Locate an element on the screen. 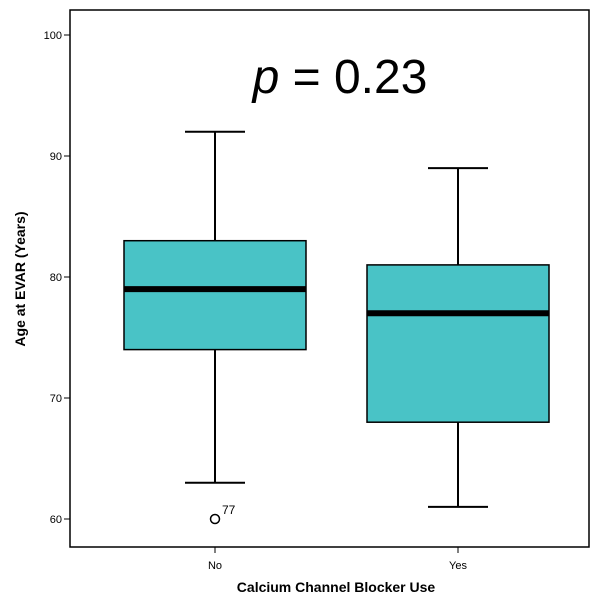 This screenshot has height=599, width=599. iqr-box-no is located at coordinates (215, 295).